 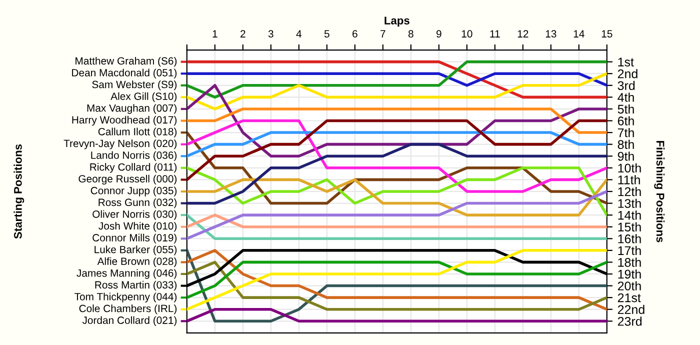 I want to click on legend-label: Callum Ilott (018), so click(x=137, y=133).